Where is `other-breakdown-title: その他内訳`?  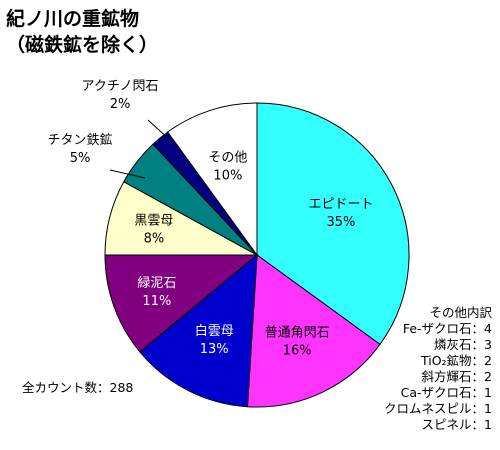 other-breakdown-title: その他内訳 is located at coordinates (460, 312).